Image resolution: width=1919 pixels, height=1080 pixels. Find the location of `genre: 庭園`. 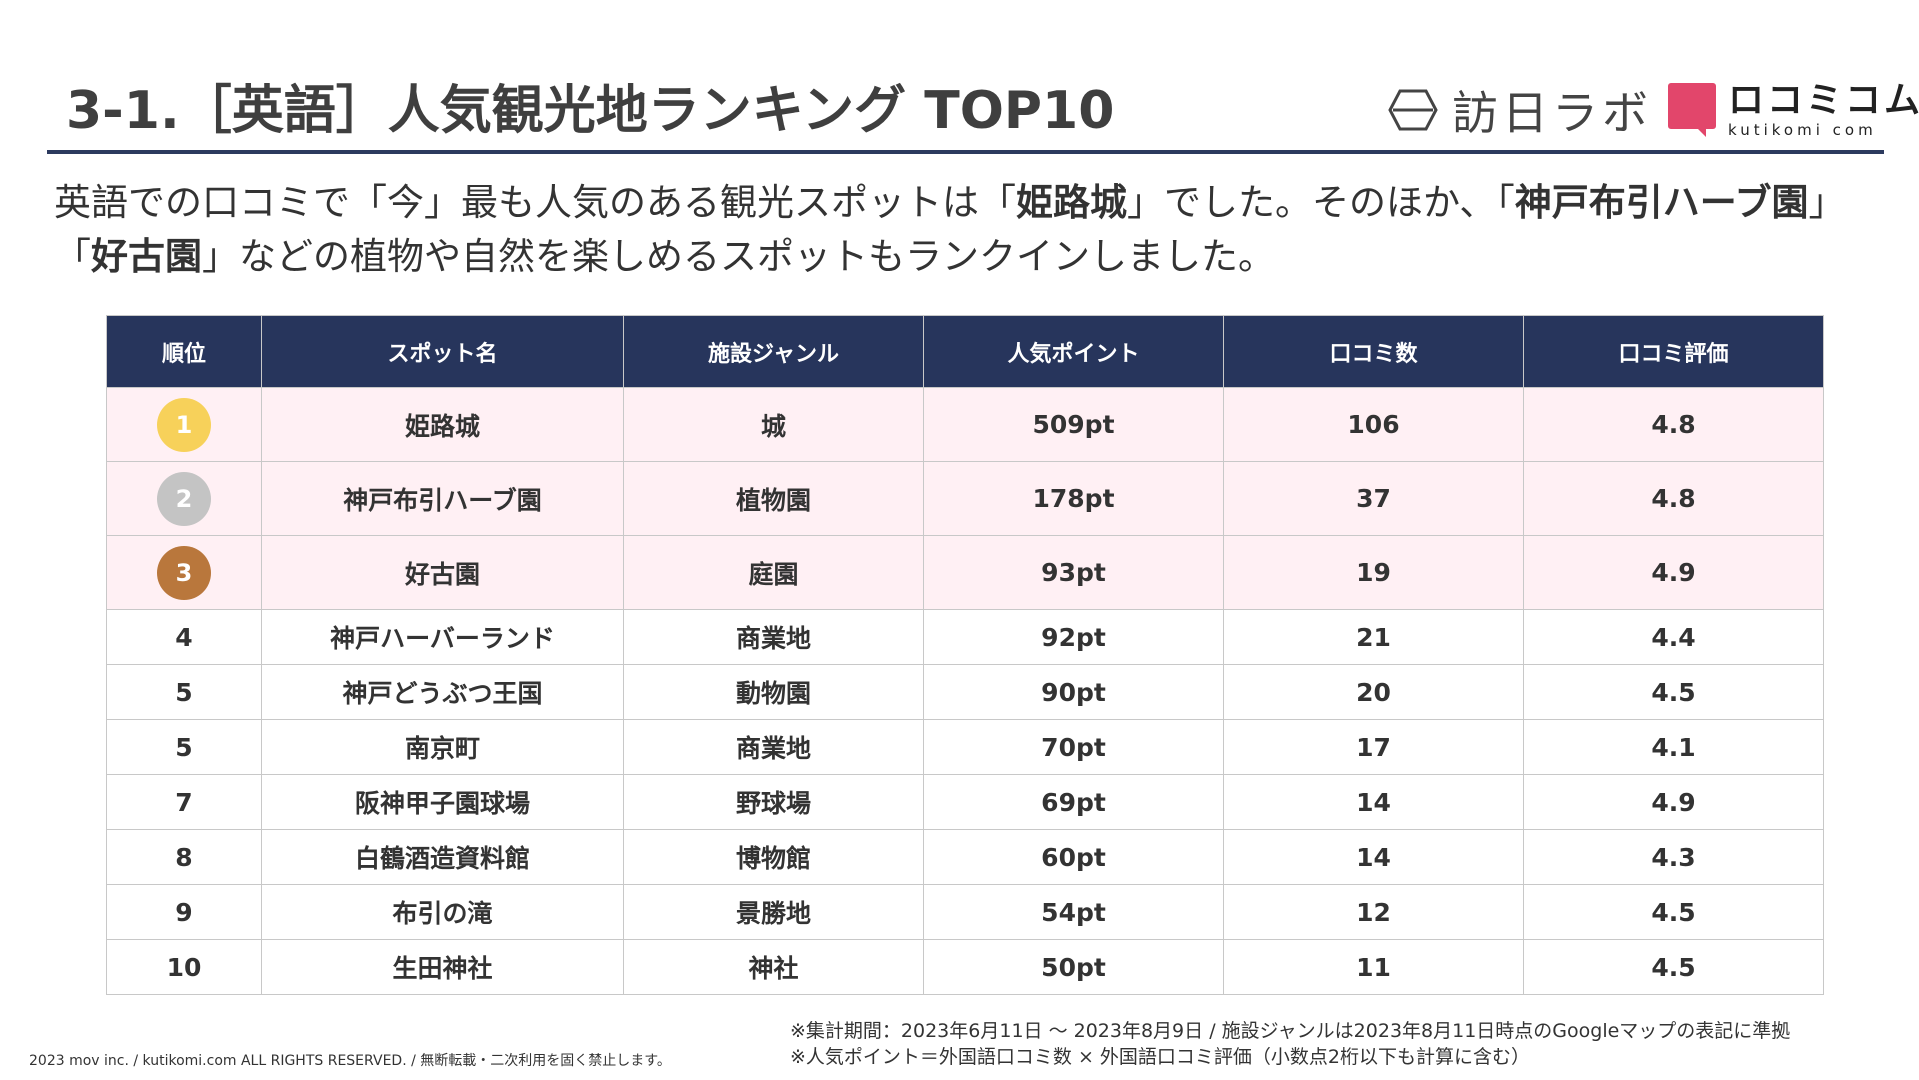

genre: 庭園 is located at coordinates (773, 572).